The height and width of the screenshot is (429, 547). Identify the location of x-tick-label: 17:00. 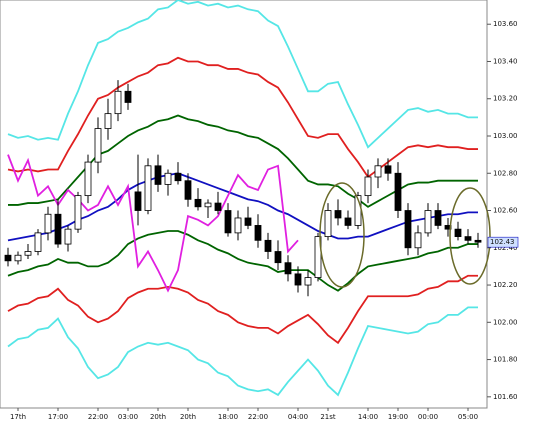
(58, 417).